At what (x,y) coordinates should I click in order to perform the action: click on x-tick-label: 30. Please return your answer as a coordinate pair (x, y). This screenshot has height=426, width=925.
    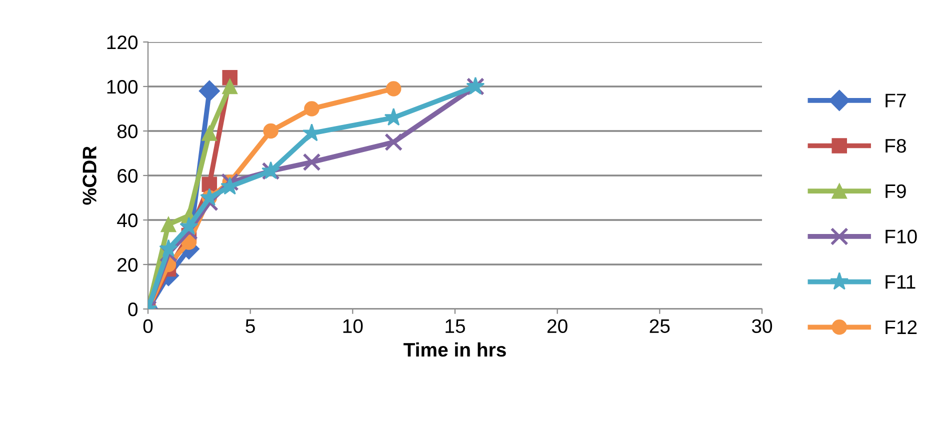
    Looking at the image, I should click on (762, 326).